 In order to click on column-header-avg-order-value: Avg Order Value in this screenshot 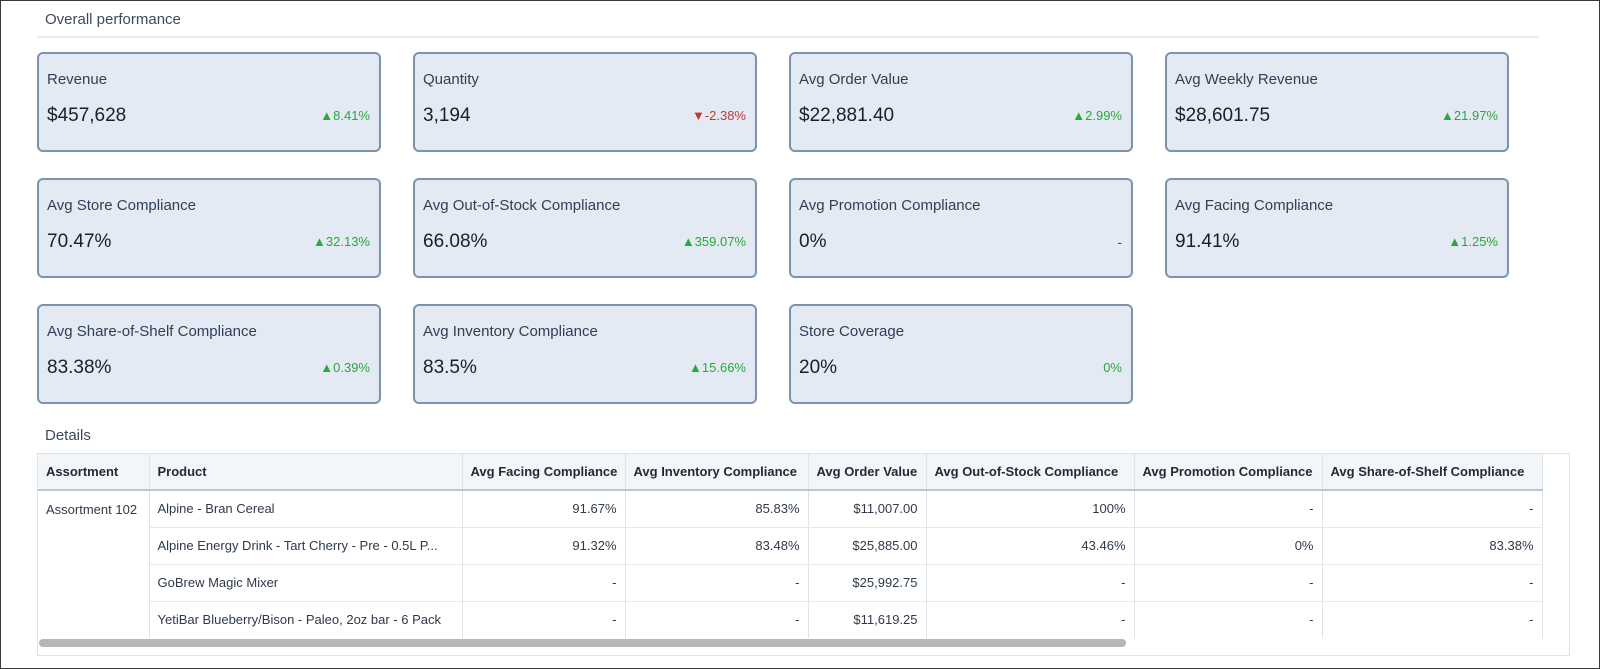, I will do `click(867, 472)`.